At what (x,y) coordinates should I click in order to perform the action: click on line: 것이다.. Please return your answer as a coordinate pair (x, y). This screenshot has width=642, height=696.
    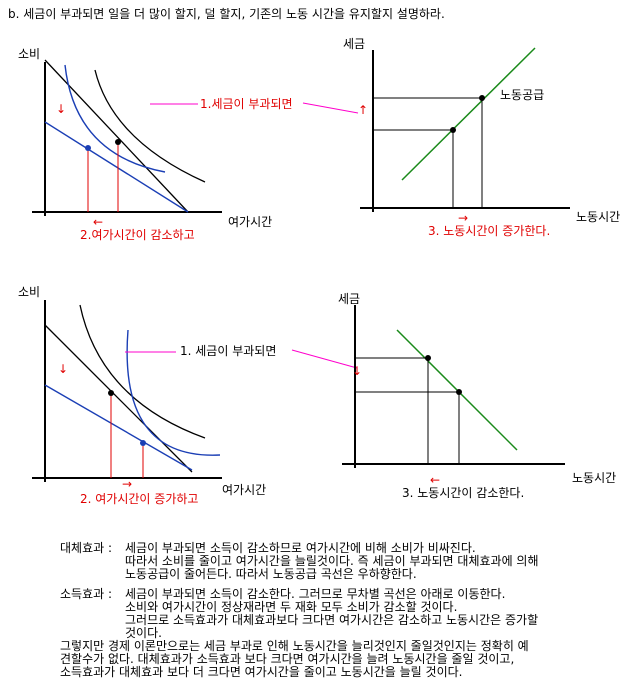
    Looking at the image, I should click on (143, 633).